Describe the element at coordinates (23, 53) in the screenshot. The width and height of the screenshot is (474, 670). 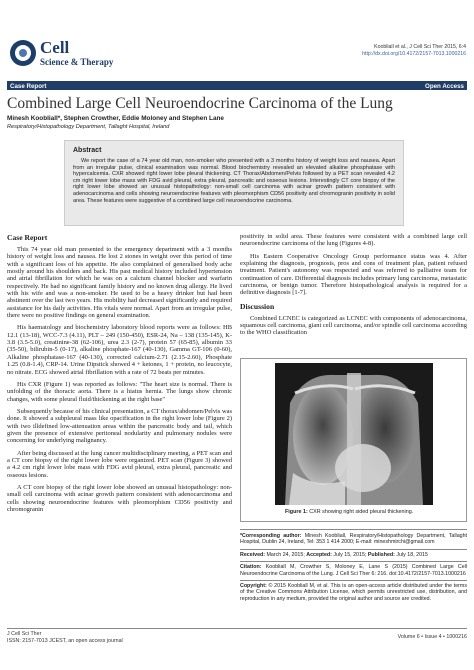
I see `journal-logo-icon` at that location.